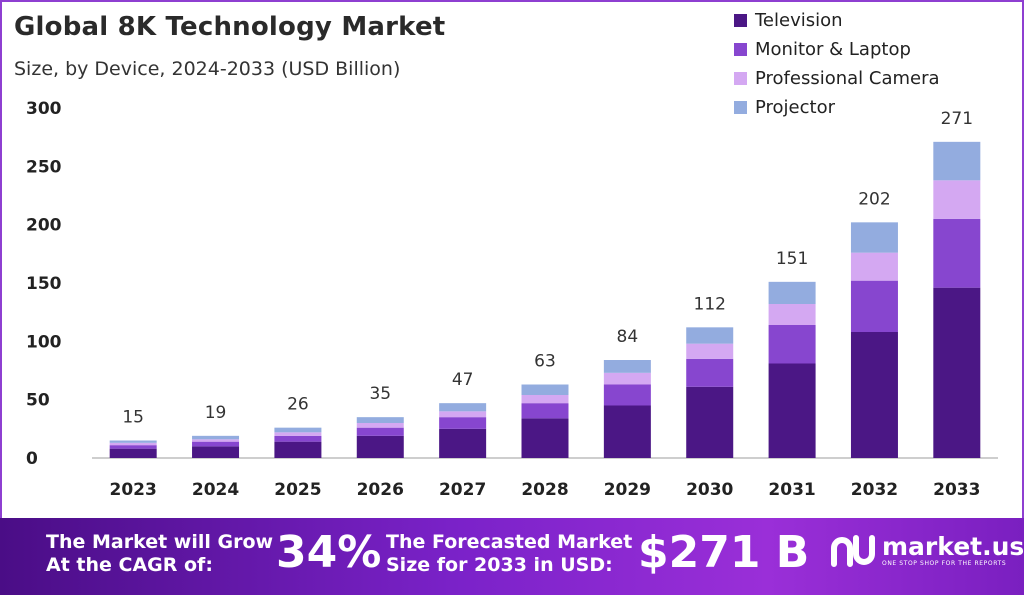  I want to click on legend-label-professional-camera: Professional Camera, so click(847, 78).